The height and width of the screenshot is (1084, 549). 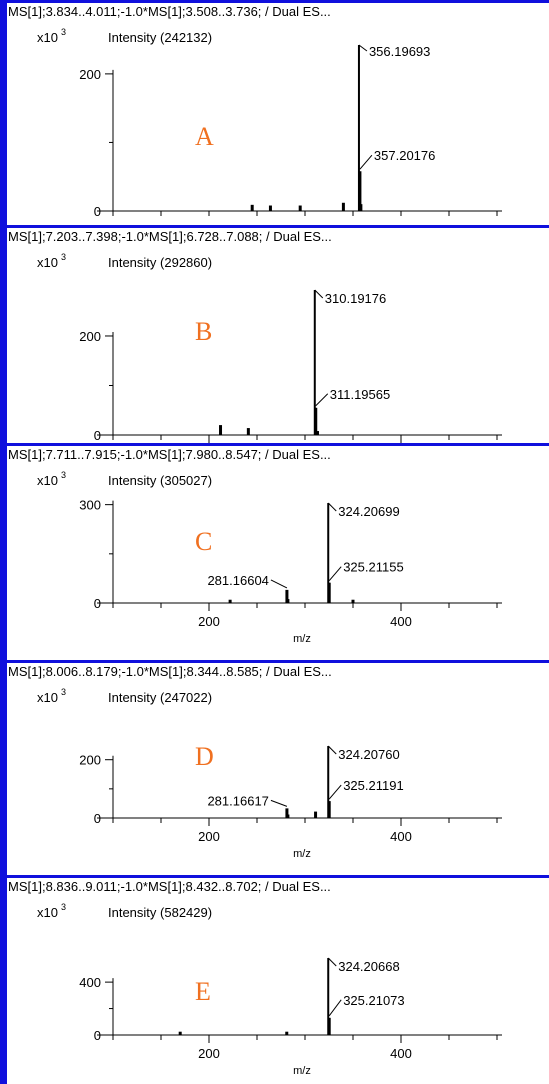 I want to click on panel-letter: C, so click(x=203, y=541).